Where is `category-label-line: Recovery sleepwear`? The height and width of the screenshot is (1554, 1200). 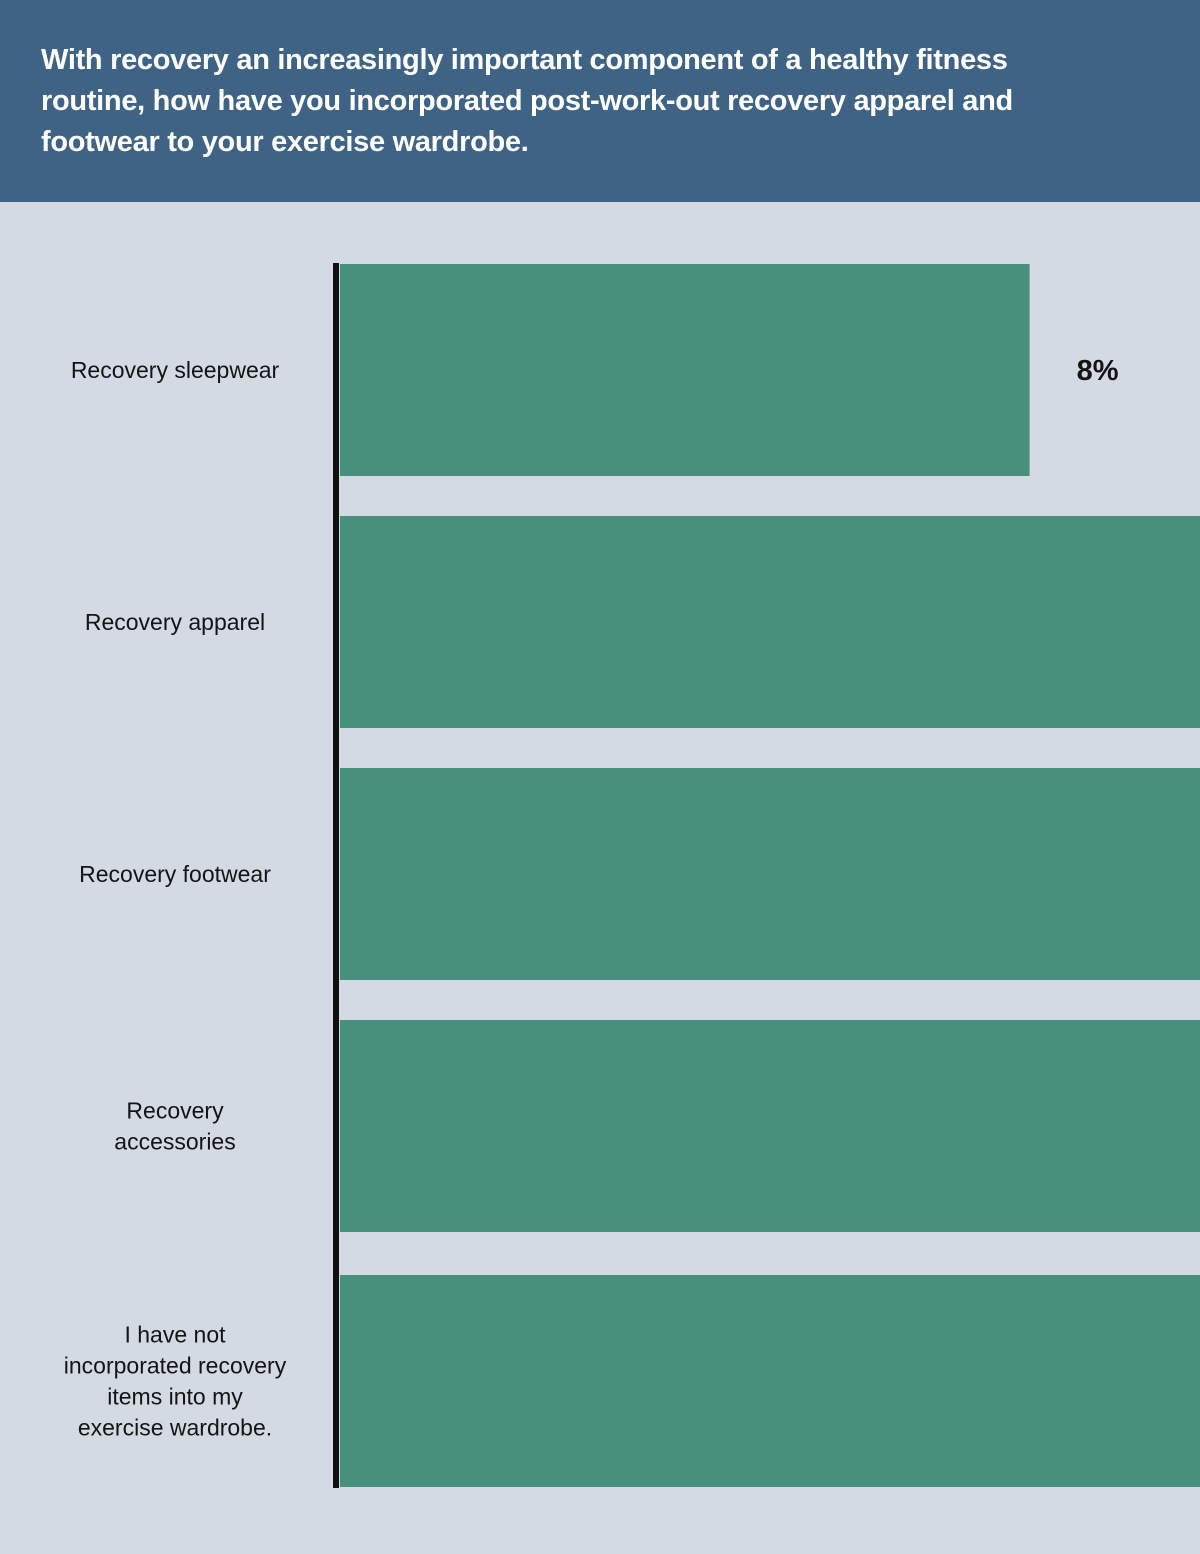
category-label-line: Recovery sleepwear is located at coordinates (175, 370).